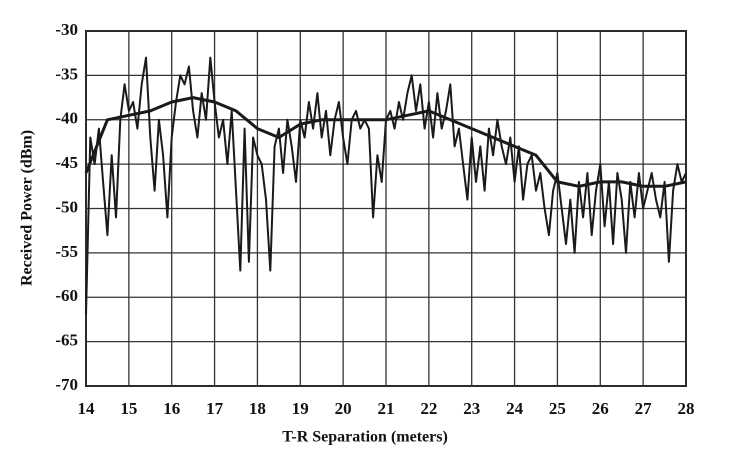 The image size is (735, 458). Describe the element at coordinates (171, 408) in the screenshot. I see `x-tick-label: 16` at that location.